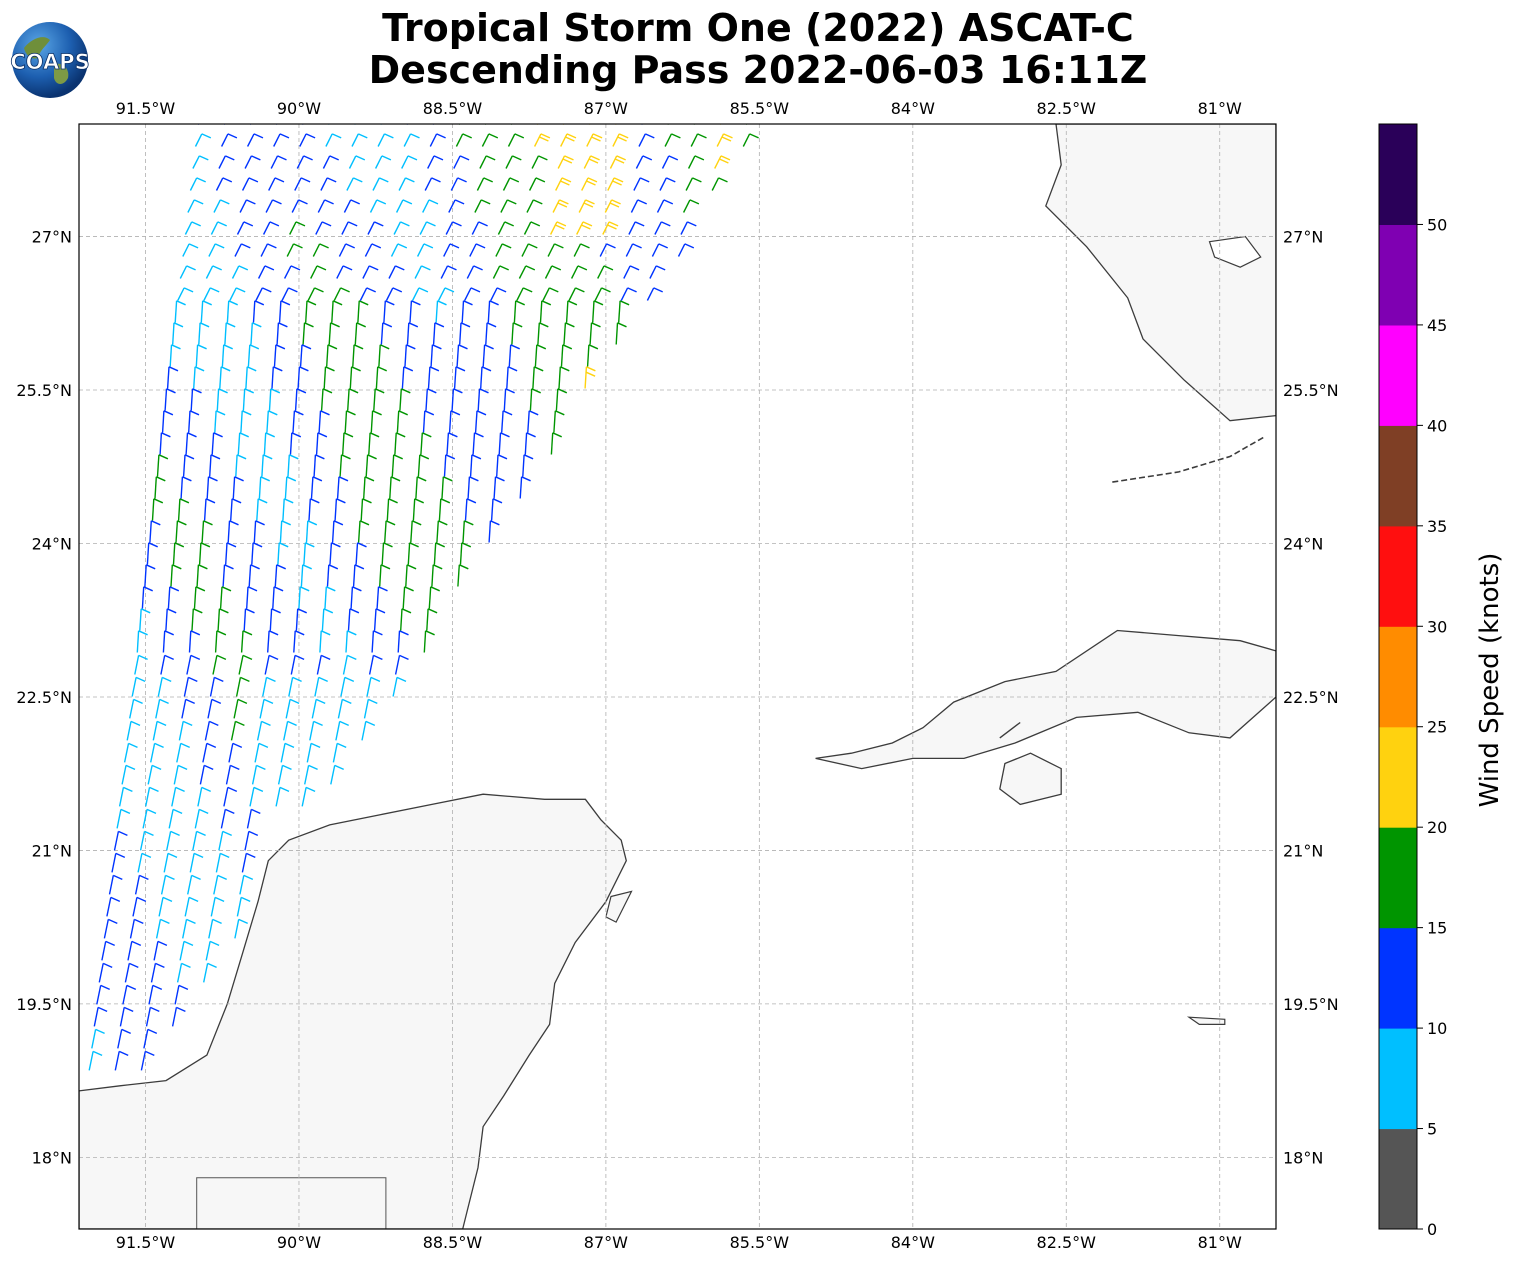 This screenshot has width=1516, height=1264. What do you see at coordinates (1303, 543) in the screenshot?
I see `lat-tick-label-right: 24°N` at bounding box center [1303, 543].